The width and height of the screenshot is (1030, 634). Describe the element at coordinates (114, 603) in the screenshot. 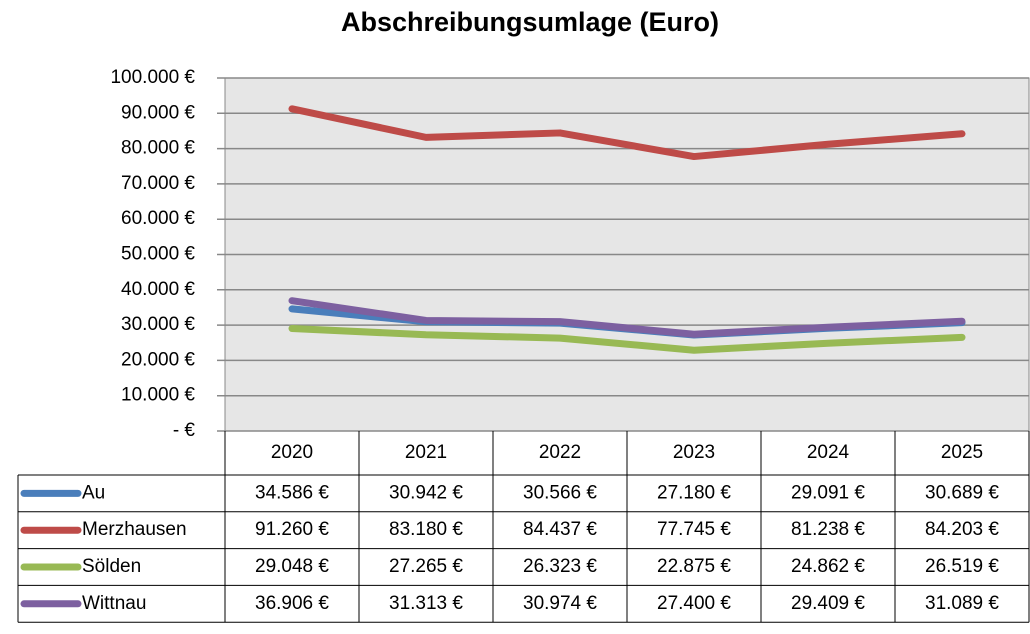

I see `legend-label: Wittnau` at that location.